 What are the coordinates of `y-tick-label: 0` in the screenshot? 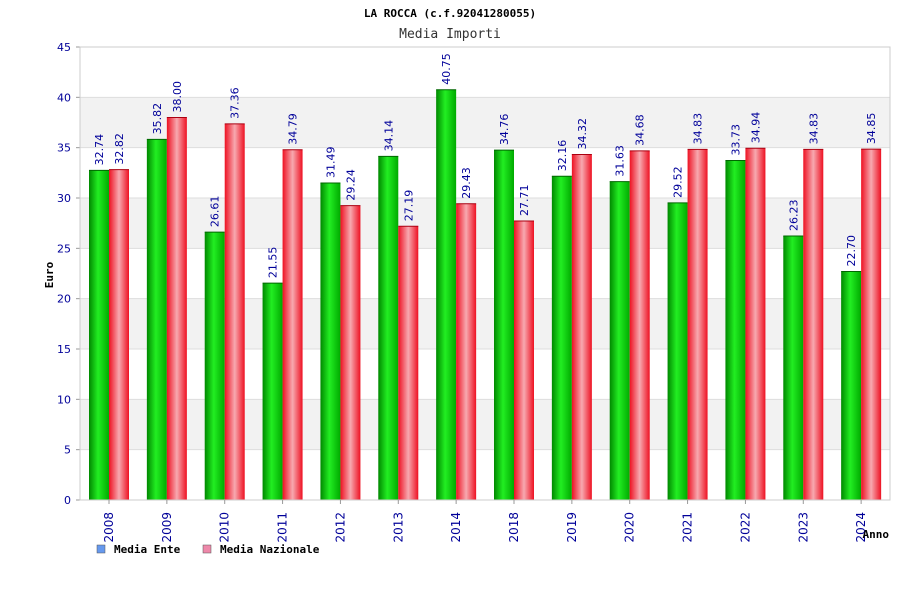 It's located at (67, 500).